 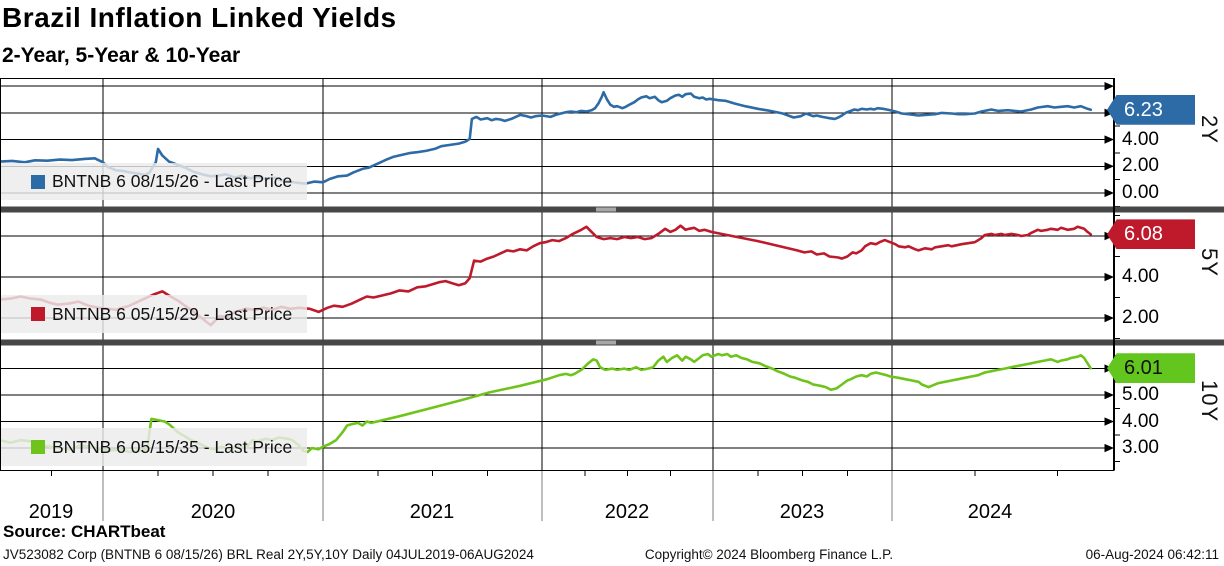 I want to click on last-price-tag-10y: 6.01, so click(x=1151, y=368).